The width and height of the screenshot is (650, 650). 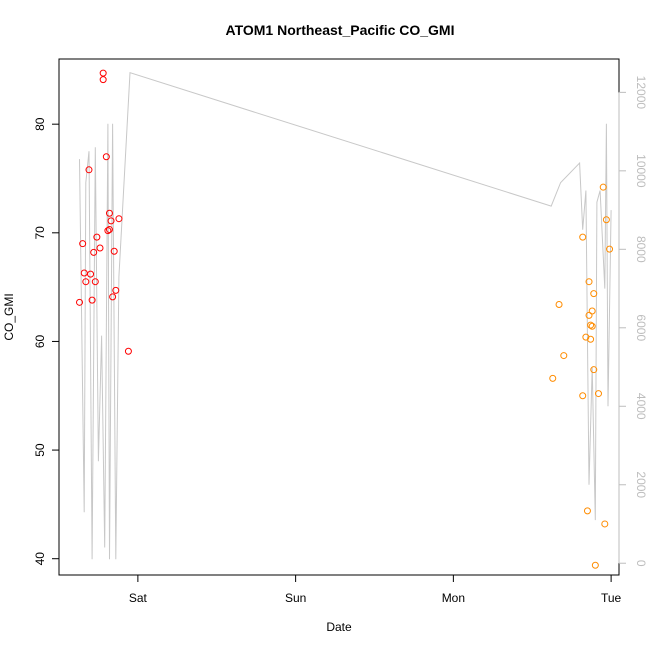 What do you see at coordinates (641, 563) in the screenshot?
I see `y-right-tick-label: 0` at bounding box center [641, 563].